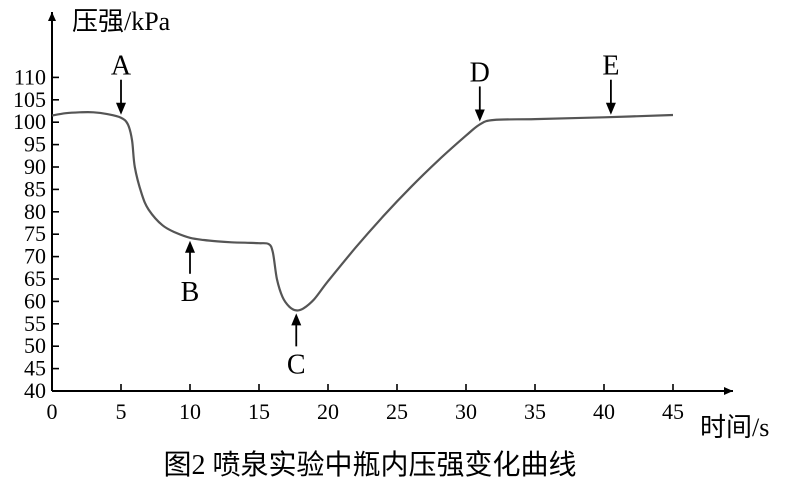 This screenshot has width=797, height=487. Describe the element at coordinates (121, 66) in the screenshot. I see `annotation-label: A` at that location.